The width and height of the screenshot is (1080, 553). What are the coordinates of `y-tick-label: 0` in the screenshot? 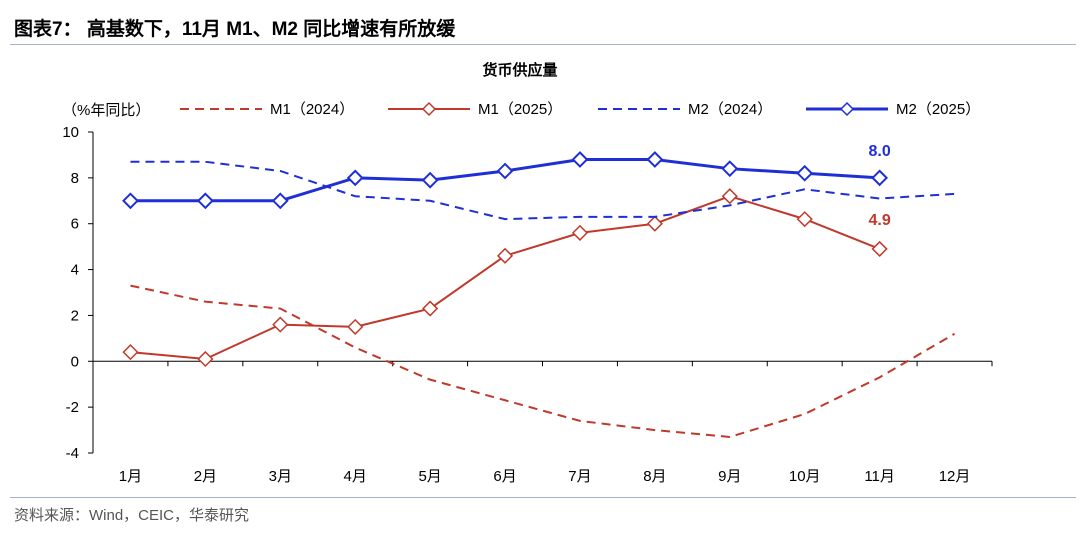 It's located at (75, 361).